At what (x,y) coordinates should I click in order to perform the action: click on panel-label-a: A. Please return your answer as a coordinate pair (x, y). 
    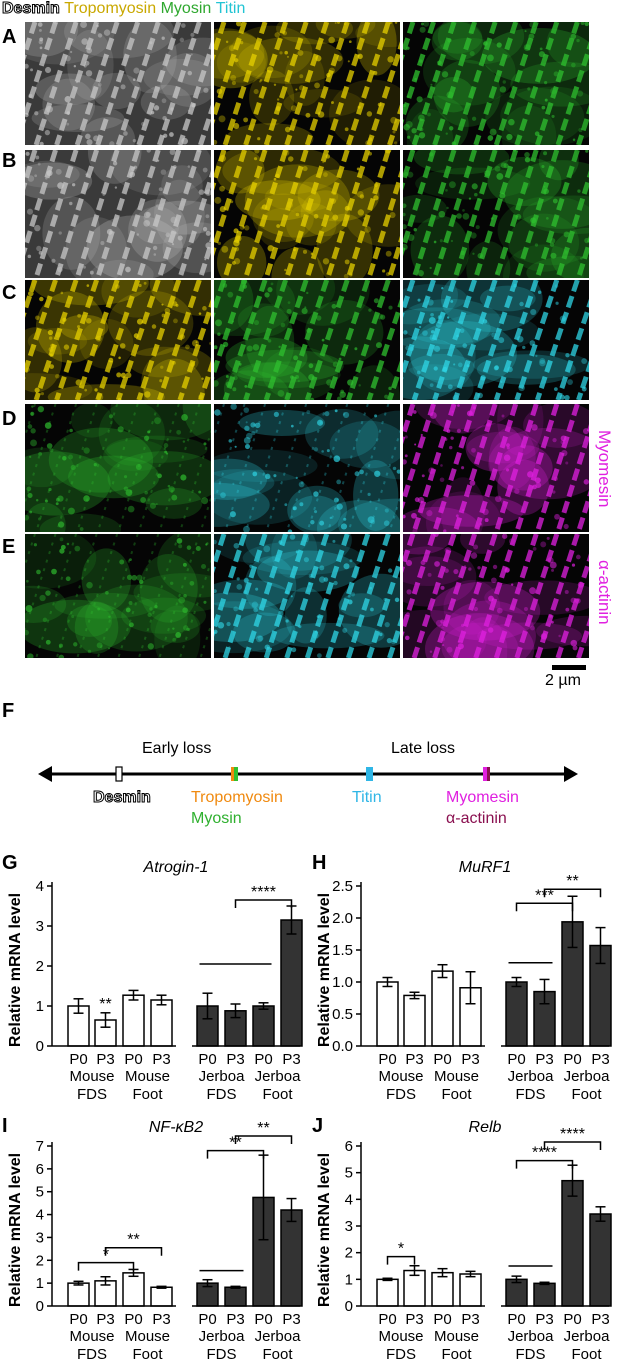
    Looking at the image, I should click on (9, 37).